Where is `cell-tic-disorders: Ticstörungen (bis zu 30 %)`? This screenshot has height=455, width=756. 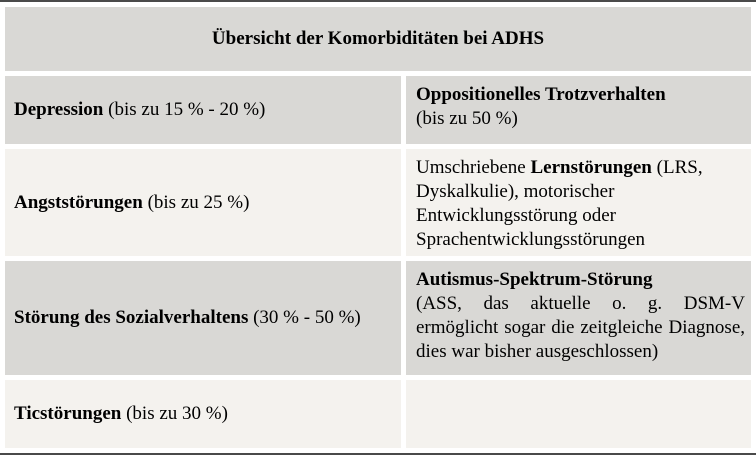 cell-tic-disorders: Ticstörungen (bis zu 30 %) is located at coordinates (203, 414).